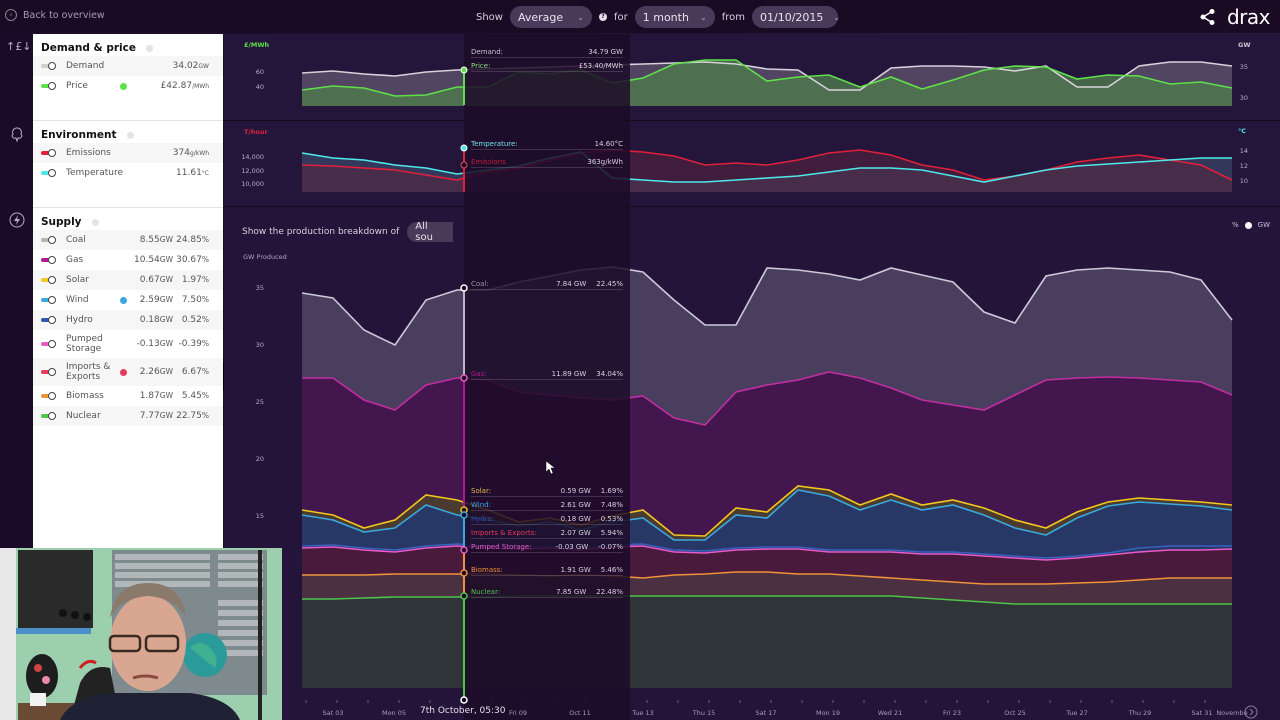 The height and width of the screenshot is (720, 1280). I want to click on tooltip-biomass: Biomass: 1.91 GW 5.46%, so click(547, 571).